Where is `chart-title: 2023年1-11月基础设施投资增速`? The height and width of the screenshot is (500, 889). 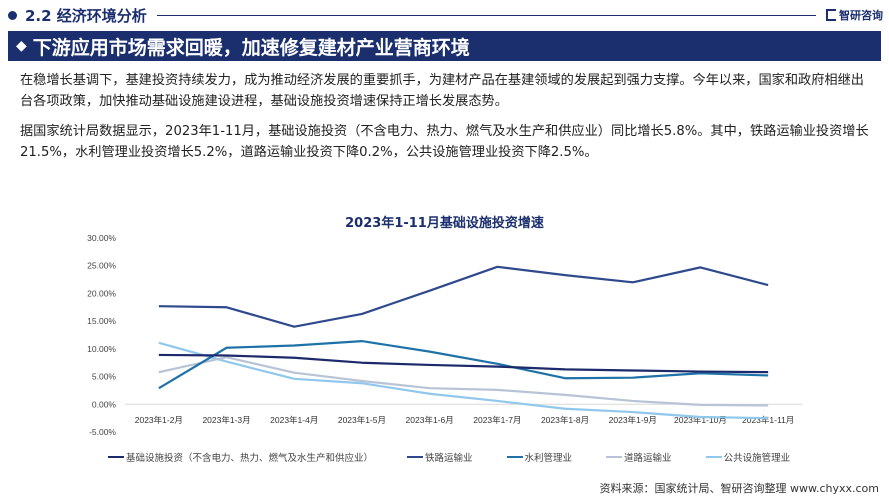
chart-title: 2023年1-11月基础设施投资增速 is located at coordinates (444, 223).